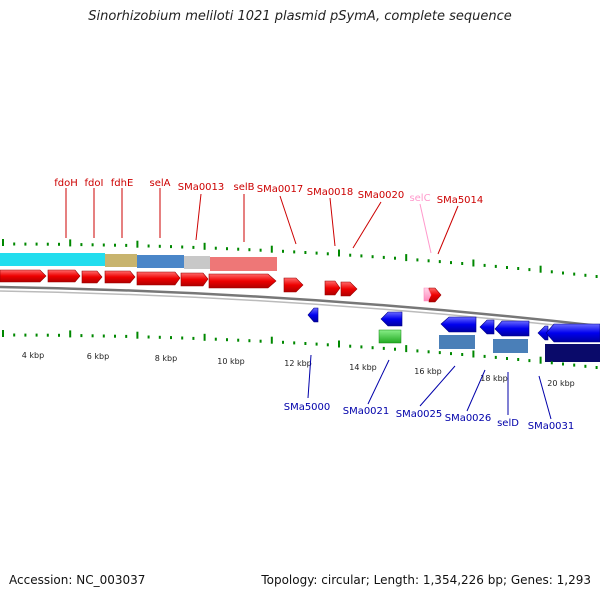 This screenshot has width=600, height=600. I want to click on cog-segment-cyan, so click(52, 259).